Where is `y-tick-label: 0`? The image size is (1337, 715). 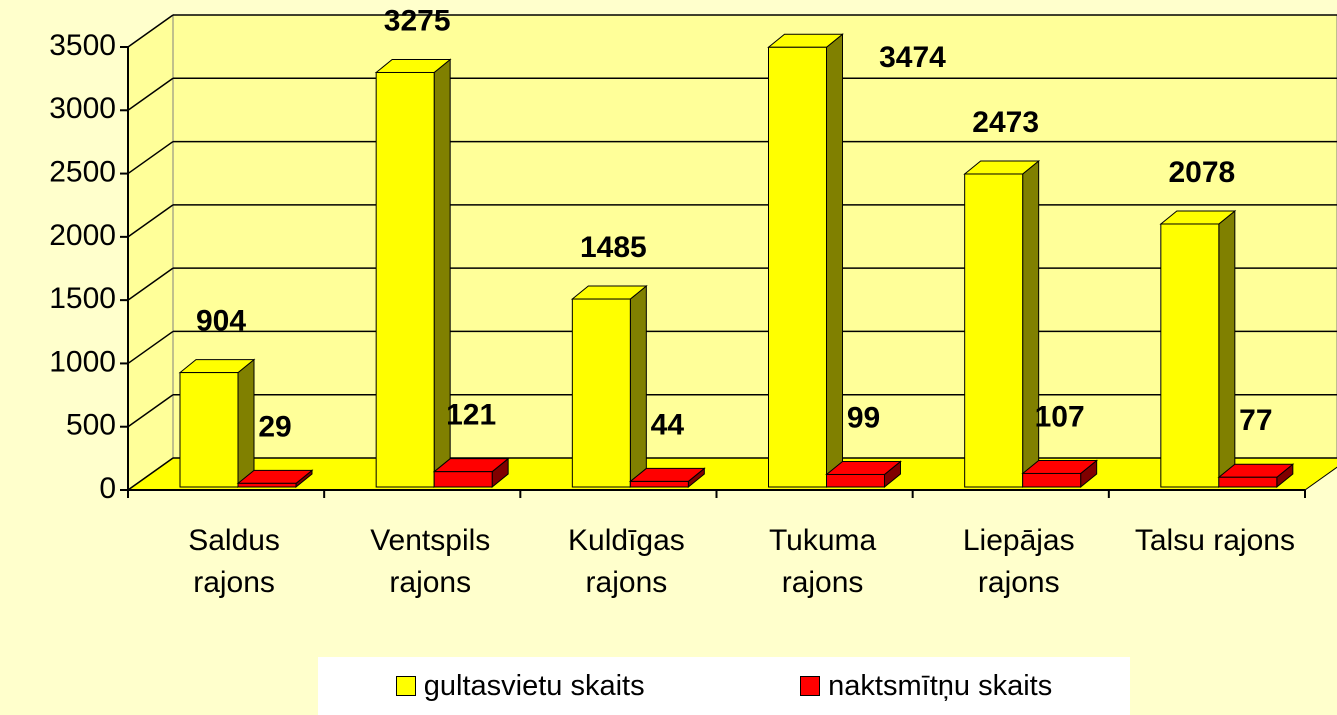 y-tick-label: 0 is located at coordinates (107, 488).